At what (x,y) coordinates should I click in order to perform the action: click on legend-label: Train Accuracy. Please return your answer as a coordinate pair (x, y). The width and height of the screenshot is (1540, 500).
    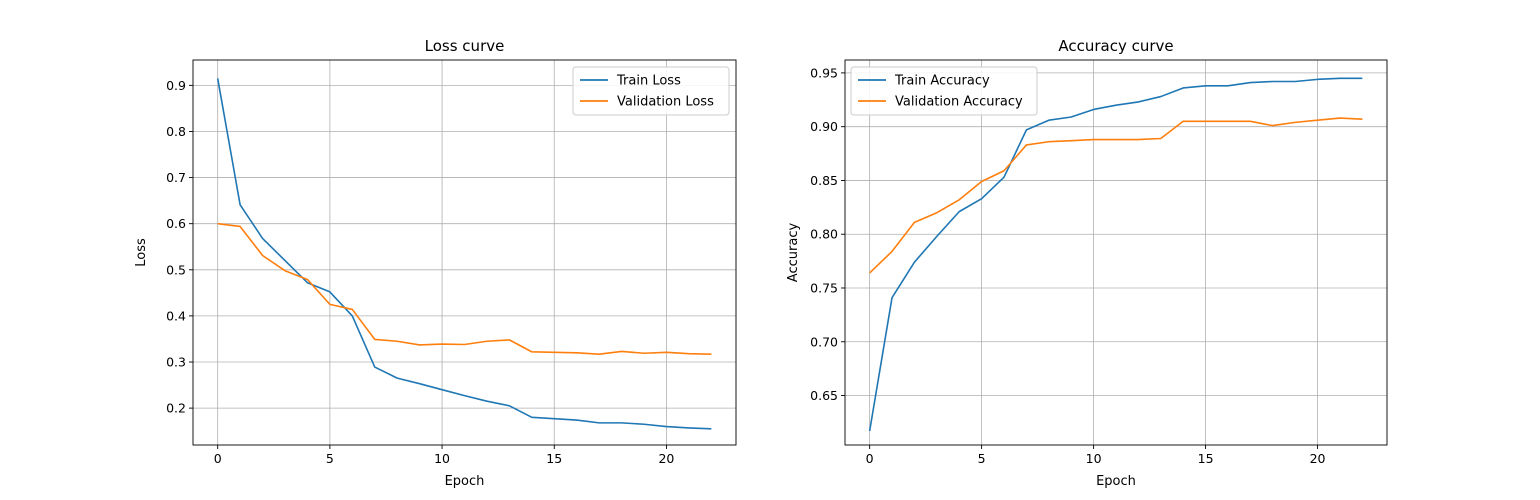
    Looking at the image, I should click on (942, 81).